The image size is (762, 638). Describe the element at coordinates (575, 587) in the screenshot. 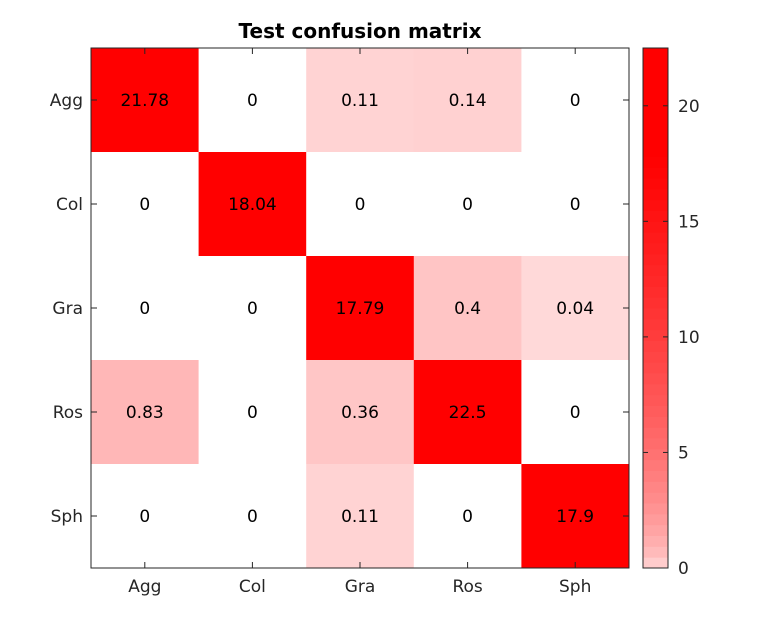

I see `x-tick-label: Sph` at that location.